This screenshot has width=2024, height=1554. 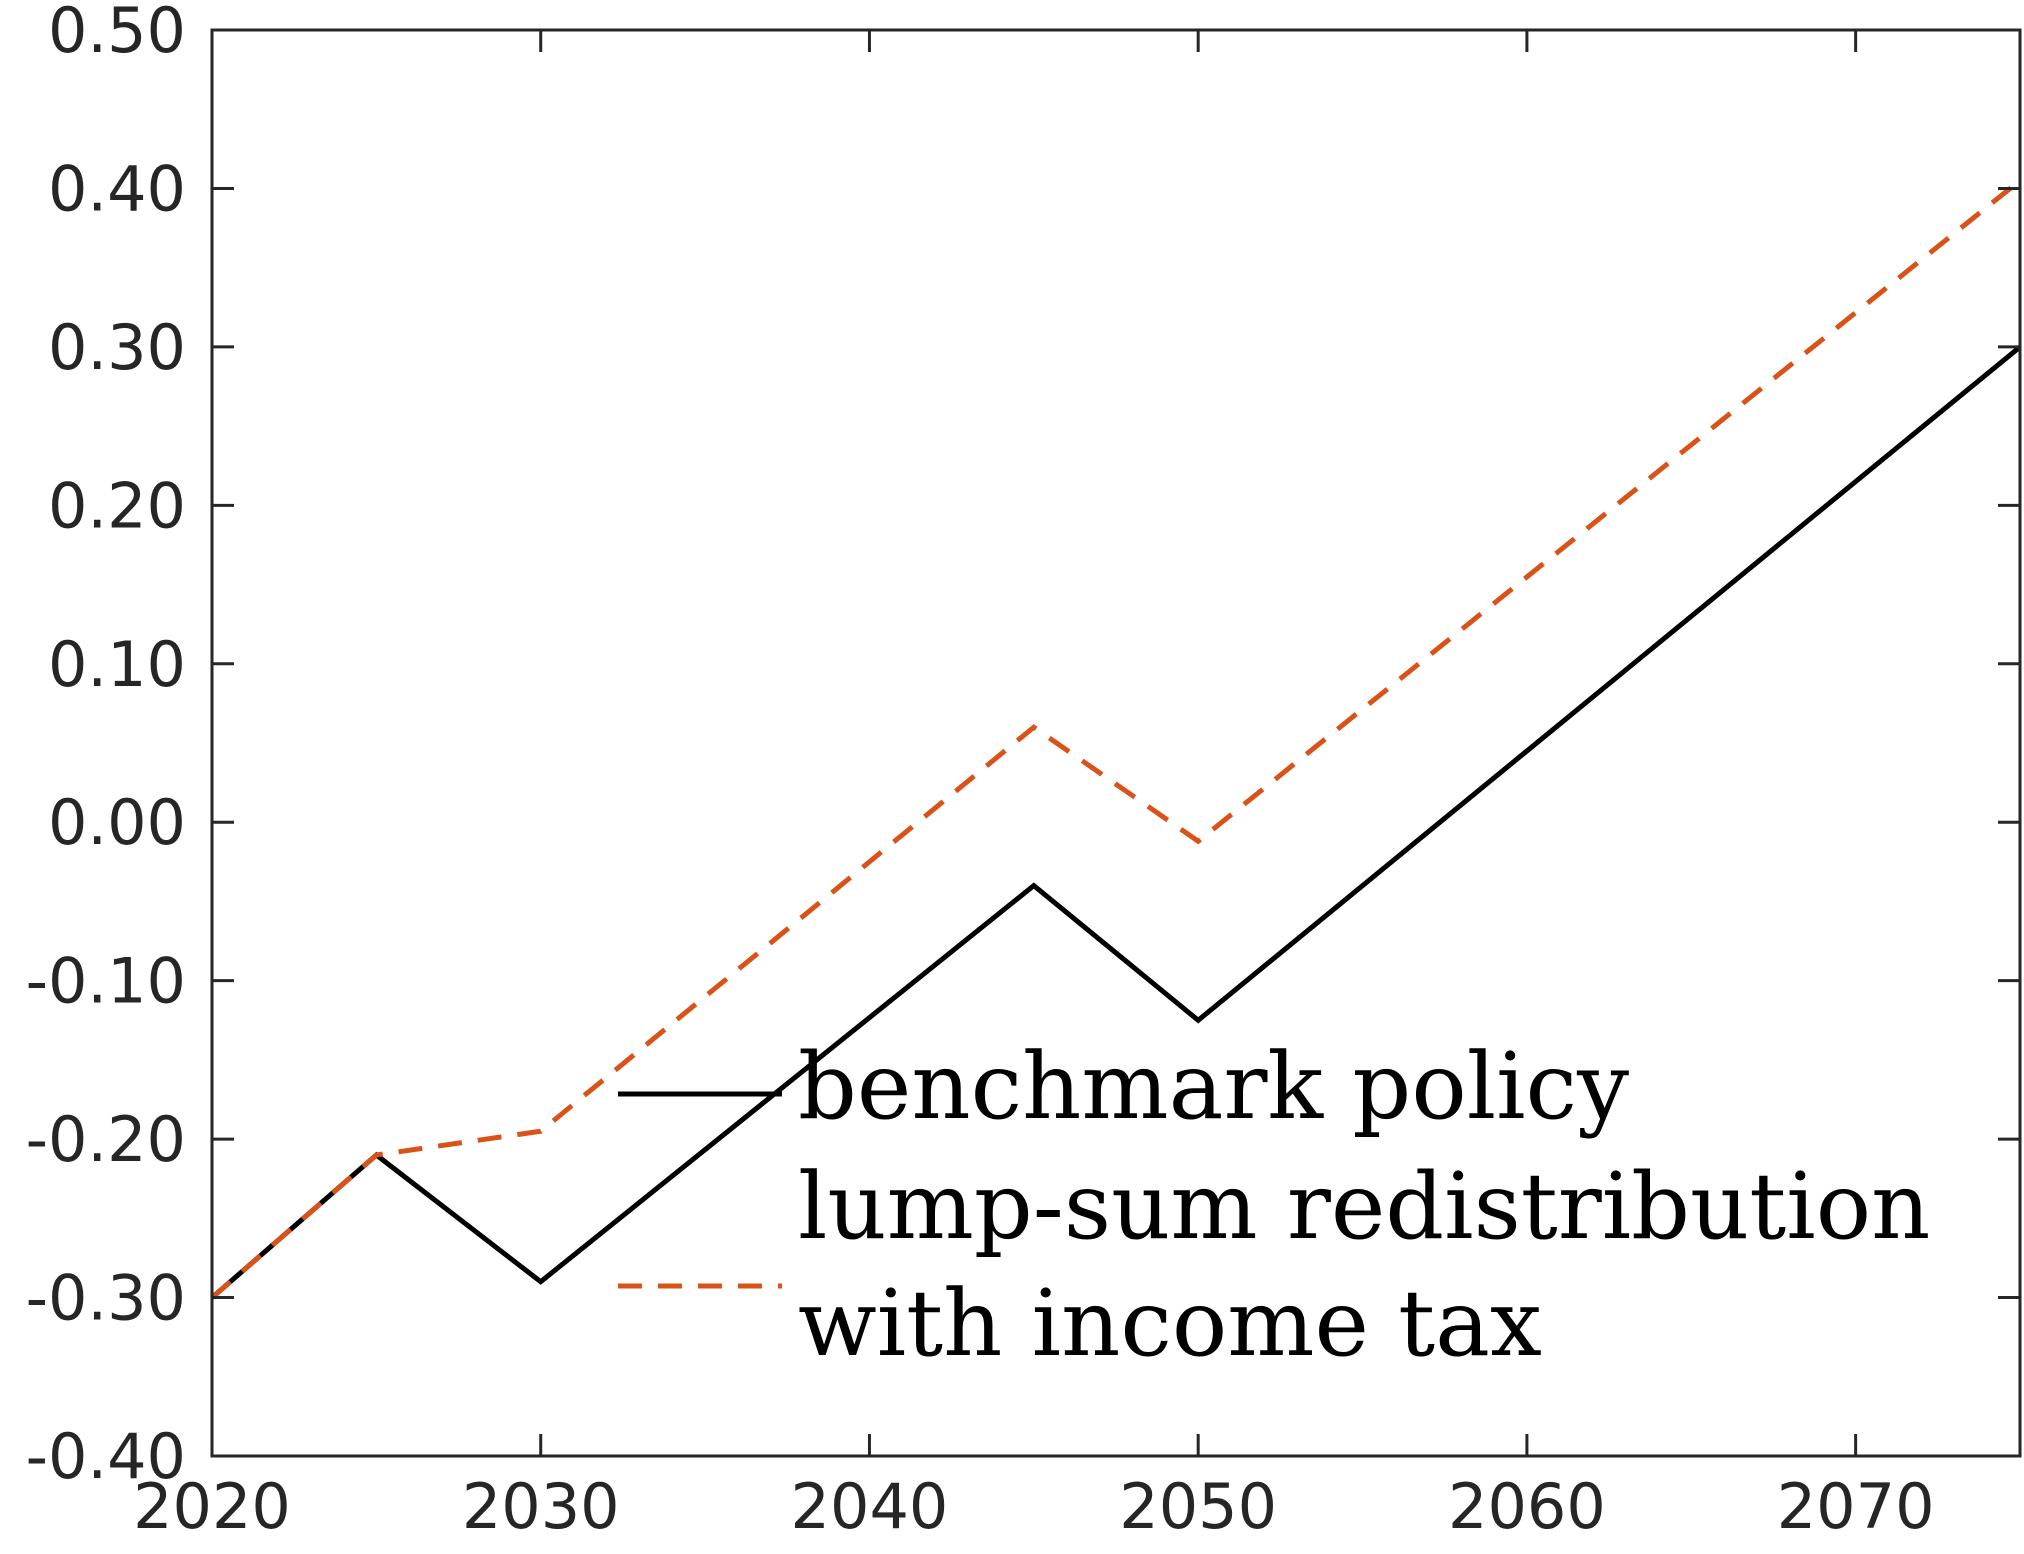 What do you see at coordinates (106, 1139) in the screenshot?
I see `y-tick-label: -0.20` at bounding box center [106, 1139].